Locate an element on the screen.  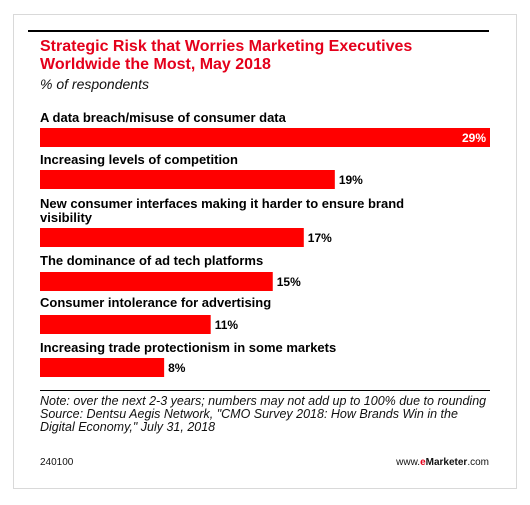
value-label: 15% is located at coordinates (289, 282).